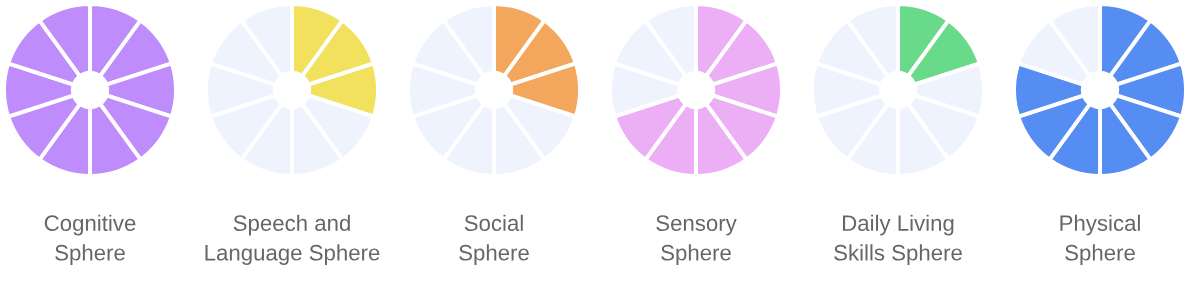 The image size is (1190, 282). What do you see at coordinates (1100, 239) in the screenshot?
I see `text: Physical Sphere` at bounding box center [1100, 239].